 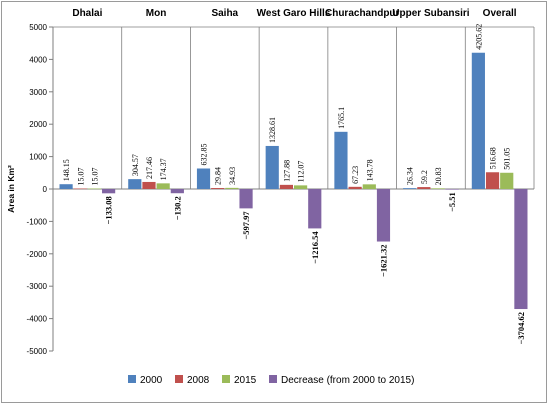 I want to click on data-label-2008-upper-subansiri: 59.2, so click(x=424, y=177).